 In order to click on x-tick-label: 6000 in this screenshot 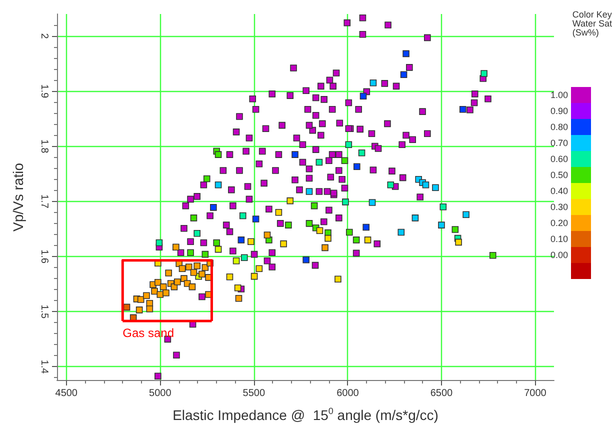, I will do `click(348, 393)`.